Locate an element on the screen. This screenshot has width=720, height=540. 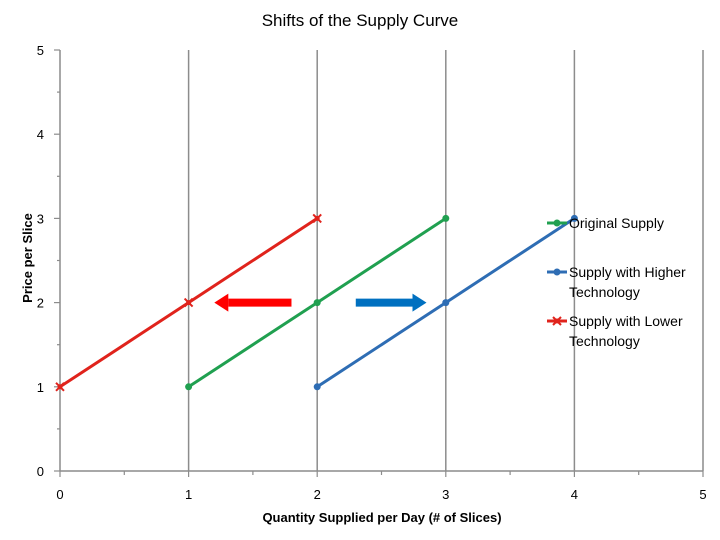
x-tick-label: 5 is located at coordinates (702, 494).